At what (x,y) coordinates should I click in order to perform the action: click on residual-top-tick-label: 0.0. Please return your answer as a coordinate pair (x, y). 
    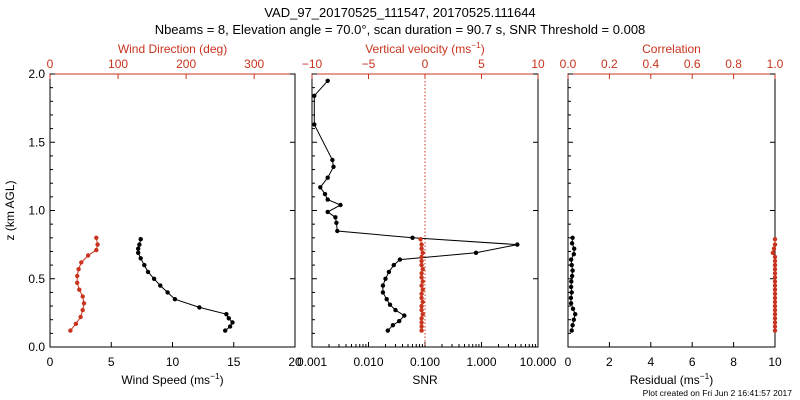
    Looking at the image, I should click on (568, 64).